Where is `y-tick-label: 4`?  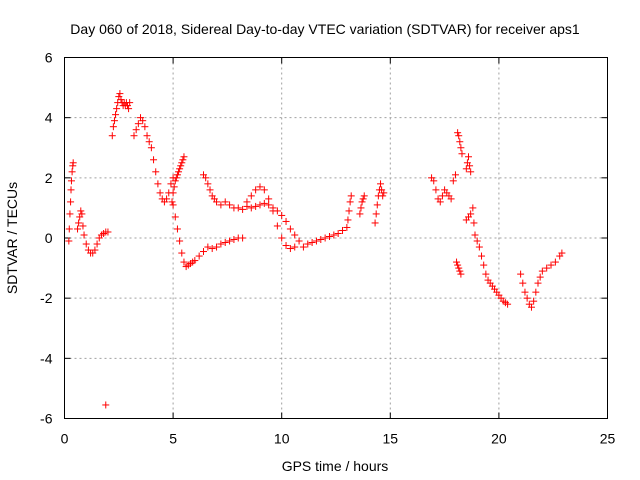
y-tick-label: 4 is located at coordinates (49, 118).